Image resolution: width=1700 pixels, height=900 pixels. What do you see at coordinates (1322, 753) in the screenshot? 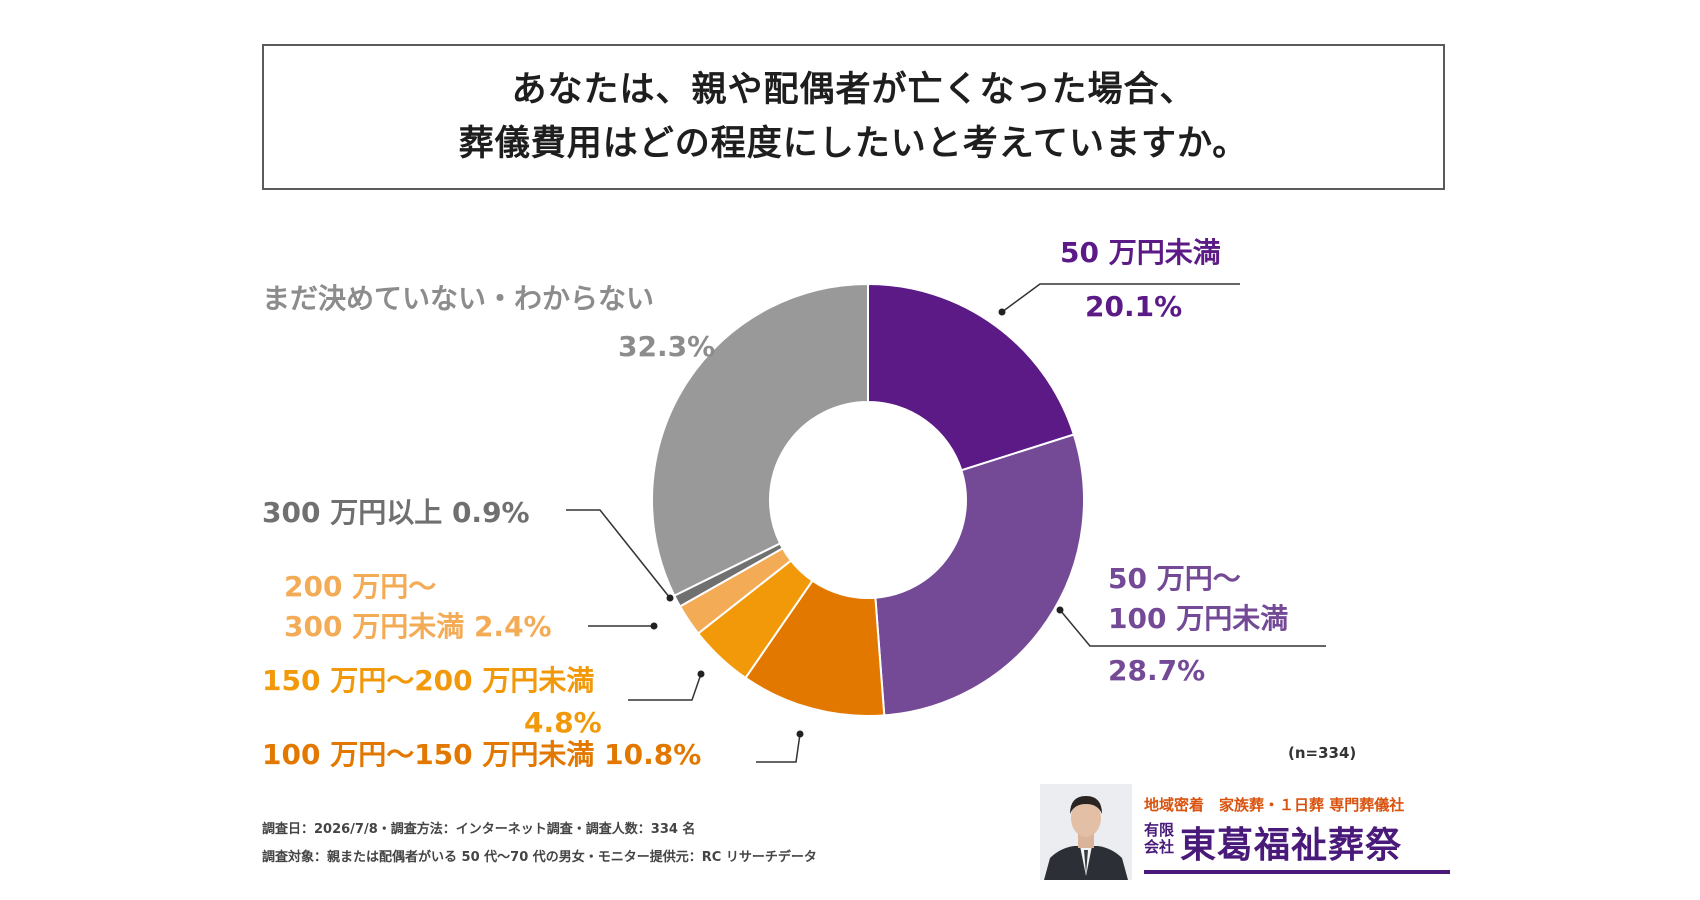
I see `sample-size-note: (n=334)` at bounding box center [1322, 753].